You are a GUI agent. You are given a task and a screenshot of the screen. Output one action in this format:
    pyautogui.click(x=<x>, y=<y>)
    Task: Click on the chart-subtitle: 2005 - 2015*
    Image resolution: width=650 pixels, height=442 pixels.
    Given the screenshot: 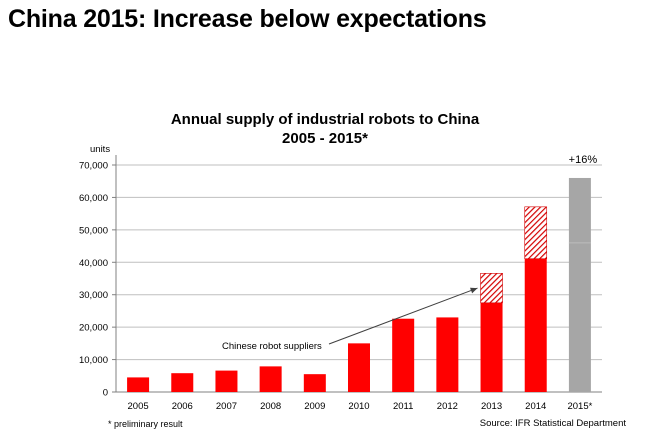 What is the action you would take?
    pyautogui.click(x=325, y=138)
    